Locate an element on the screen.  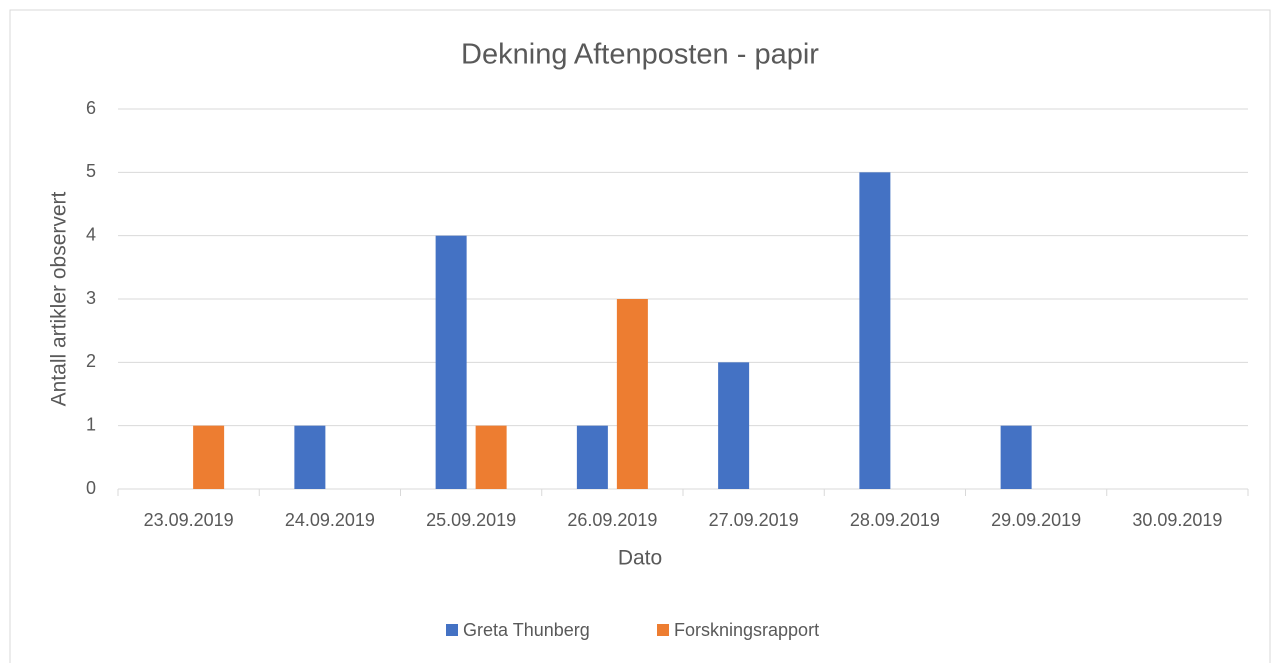
x-tick-label: 30.09.2019 is located at coordinates (1177, 520).